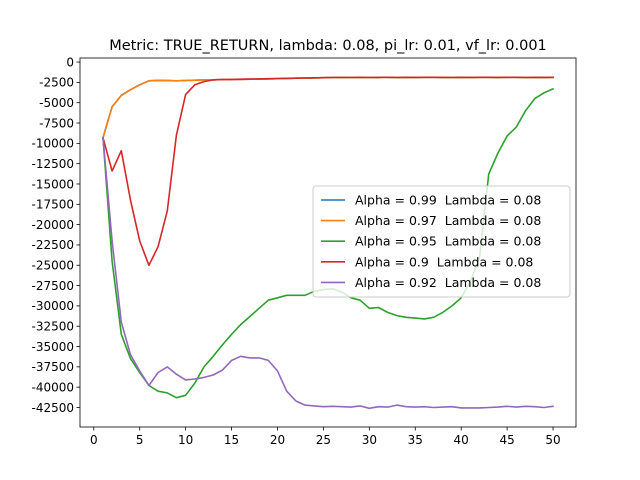 The height and width of the screenshot is (480, 640). What do you see at coordinates (448, 282) in the screenshot?
I see `legend-label-5: Alpha = 0.92 Lambda = 0.08` at bounding box center [448, 282].